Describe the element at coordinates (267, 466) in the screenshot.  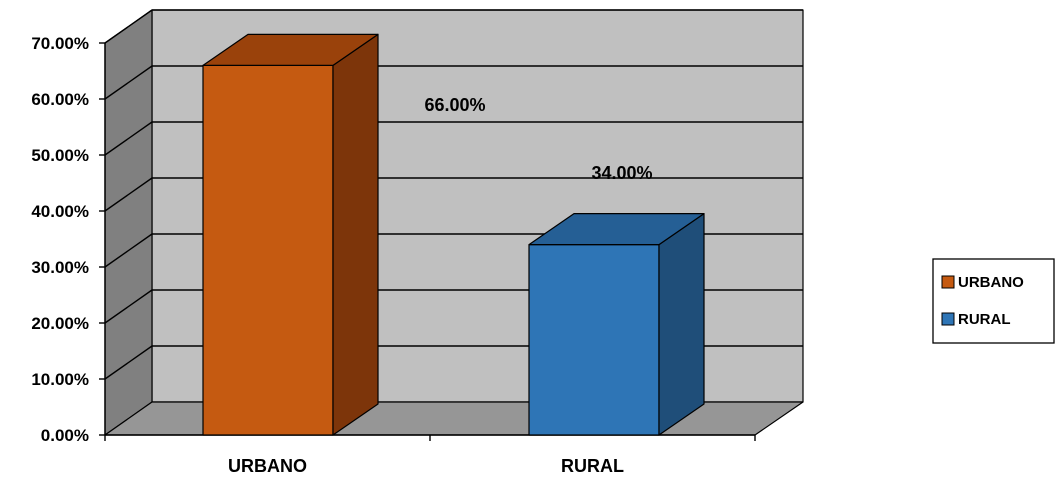
I see `x-tick-label: URBANO` at that location.